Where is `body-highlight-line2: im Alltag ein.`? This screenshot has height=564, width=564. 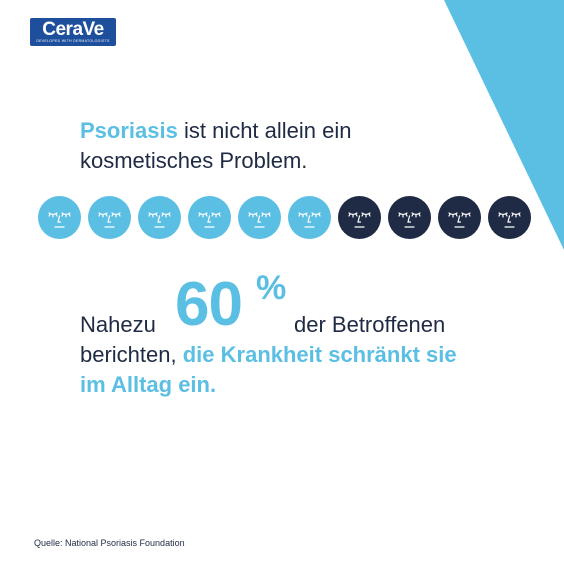 body-highlight-line2: im Alltag ein. is located at coordinates (148, 384).